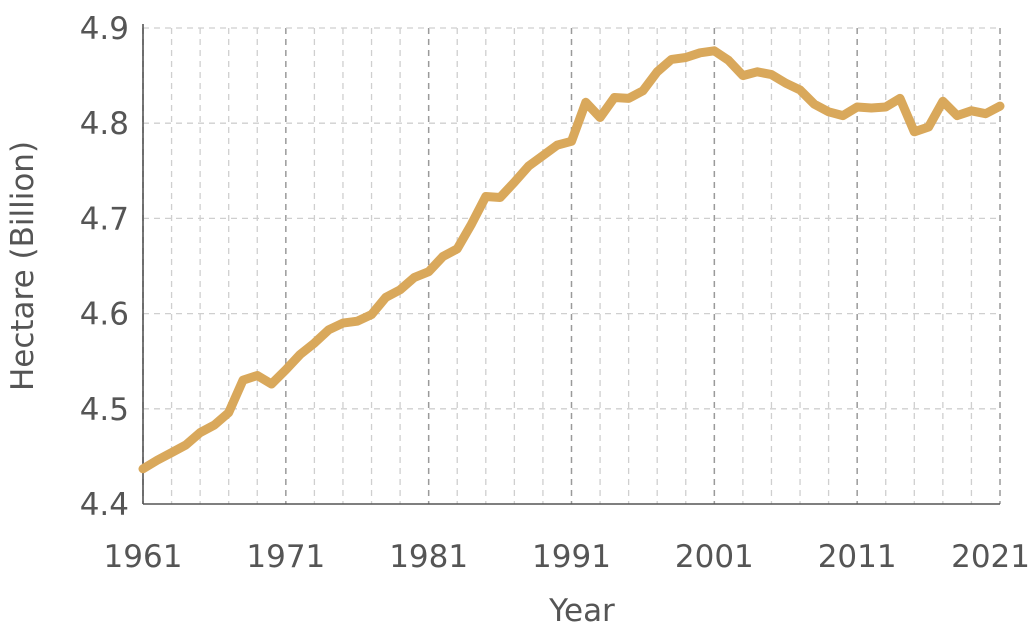  Describe the element at coordinates (104, 410) in the screenshot. I see `y-tick-label: 4.5` at that location.